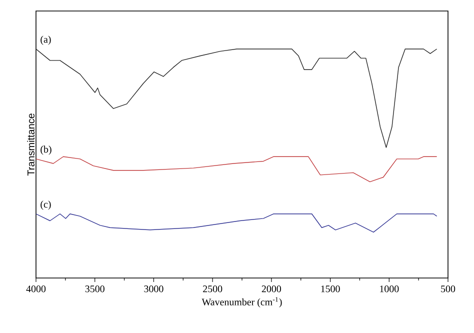  I want to click on x-tick-label: 3500, so click(94, 289).